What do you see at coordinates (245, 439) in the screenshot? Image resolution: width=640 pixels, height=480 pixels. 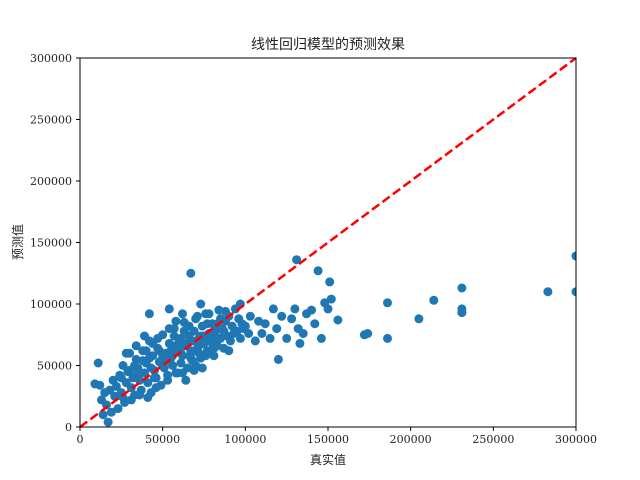 I see `x-tick-label: 100000` at bounding box center [245, 439].